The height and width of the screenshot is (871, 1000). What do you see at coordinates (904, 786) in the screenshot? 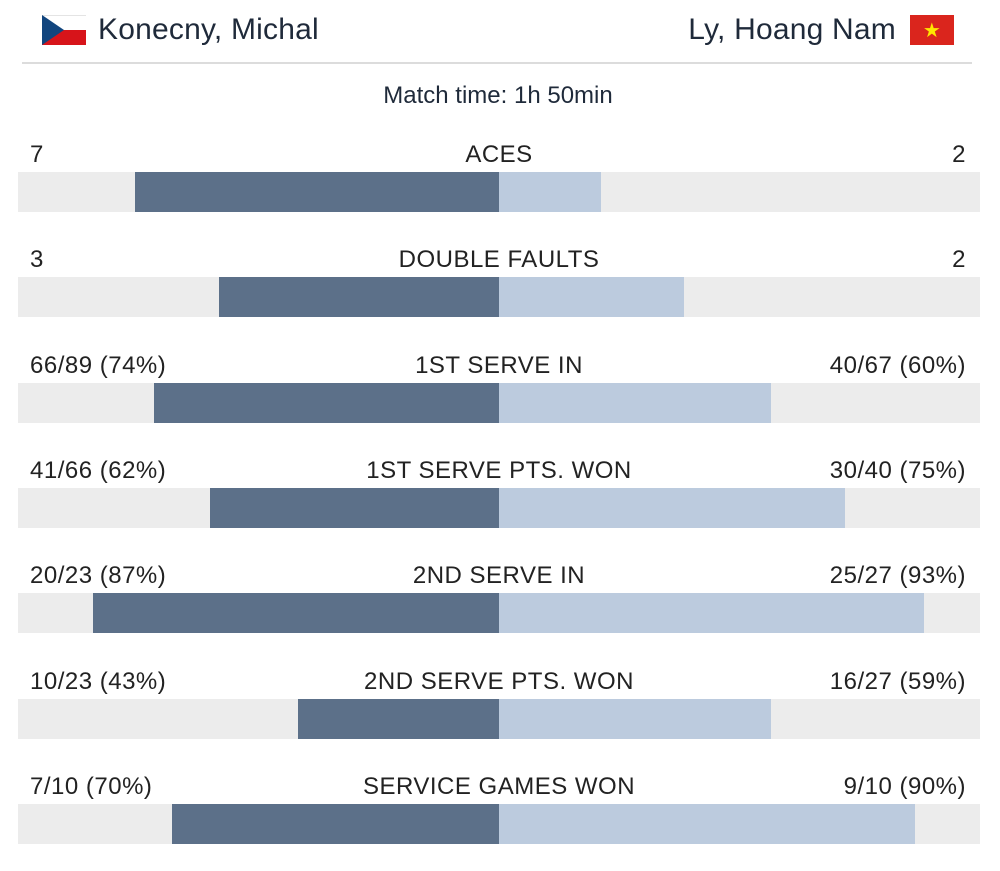
I see `stat-right-value: 9/10 (90%)` at bounding box center [904, 786].